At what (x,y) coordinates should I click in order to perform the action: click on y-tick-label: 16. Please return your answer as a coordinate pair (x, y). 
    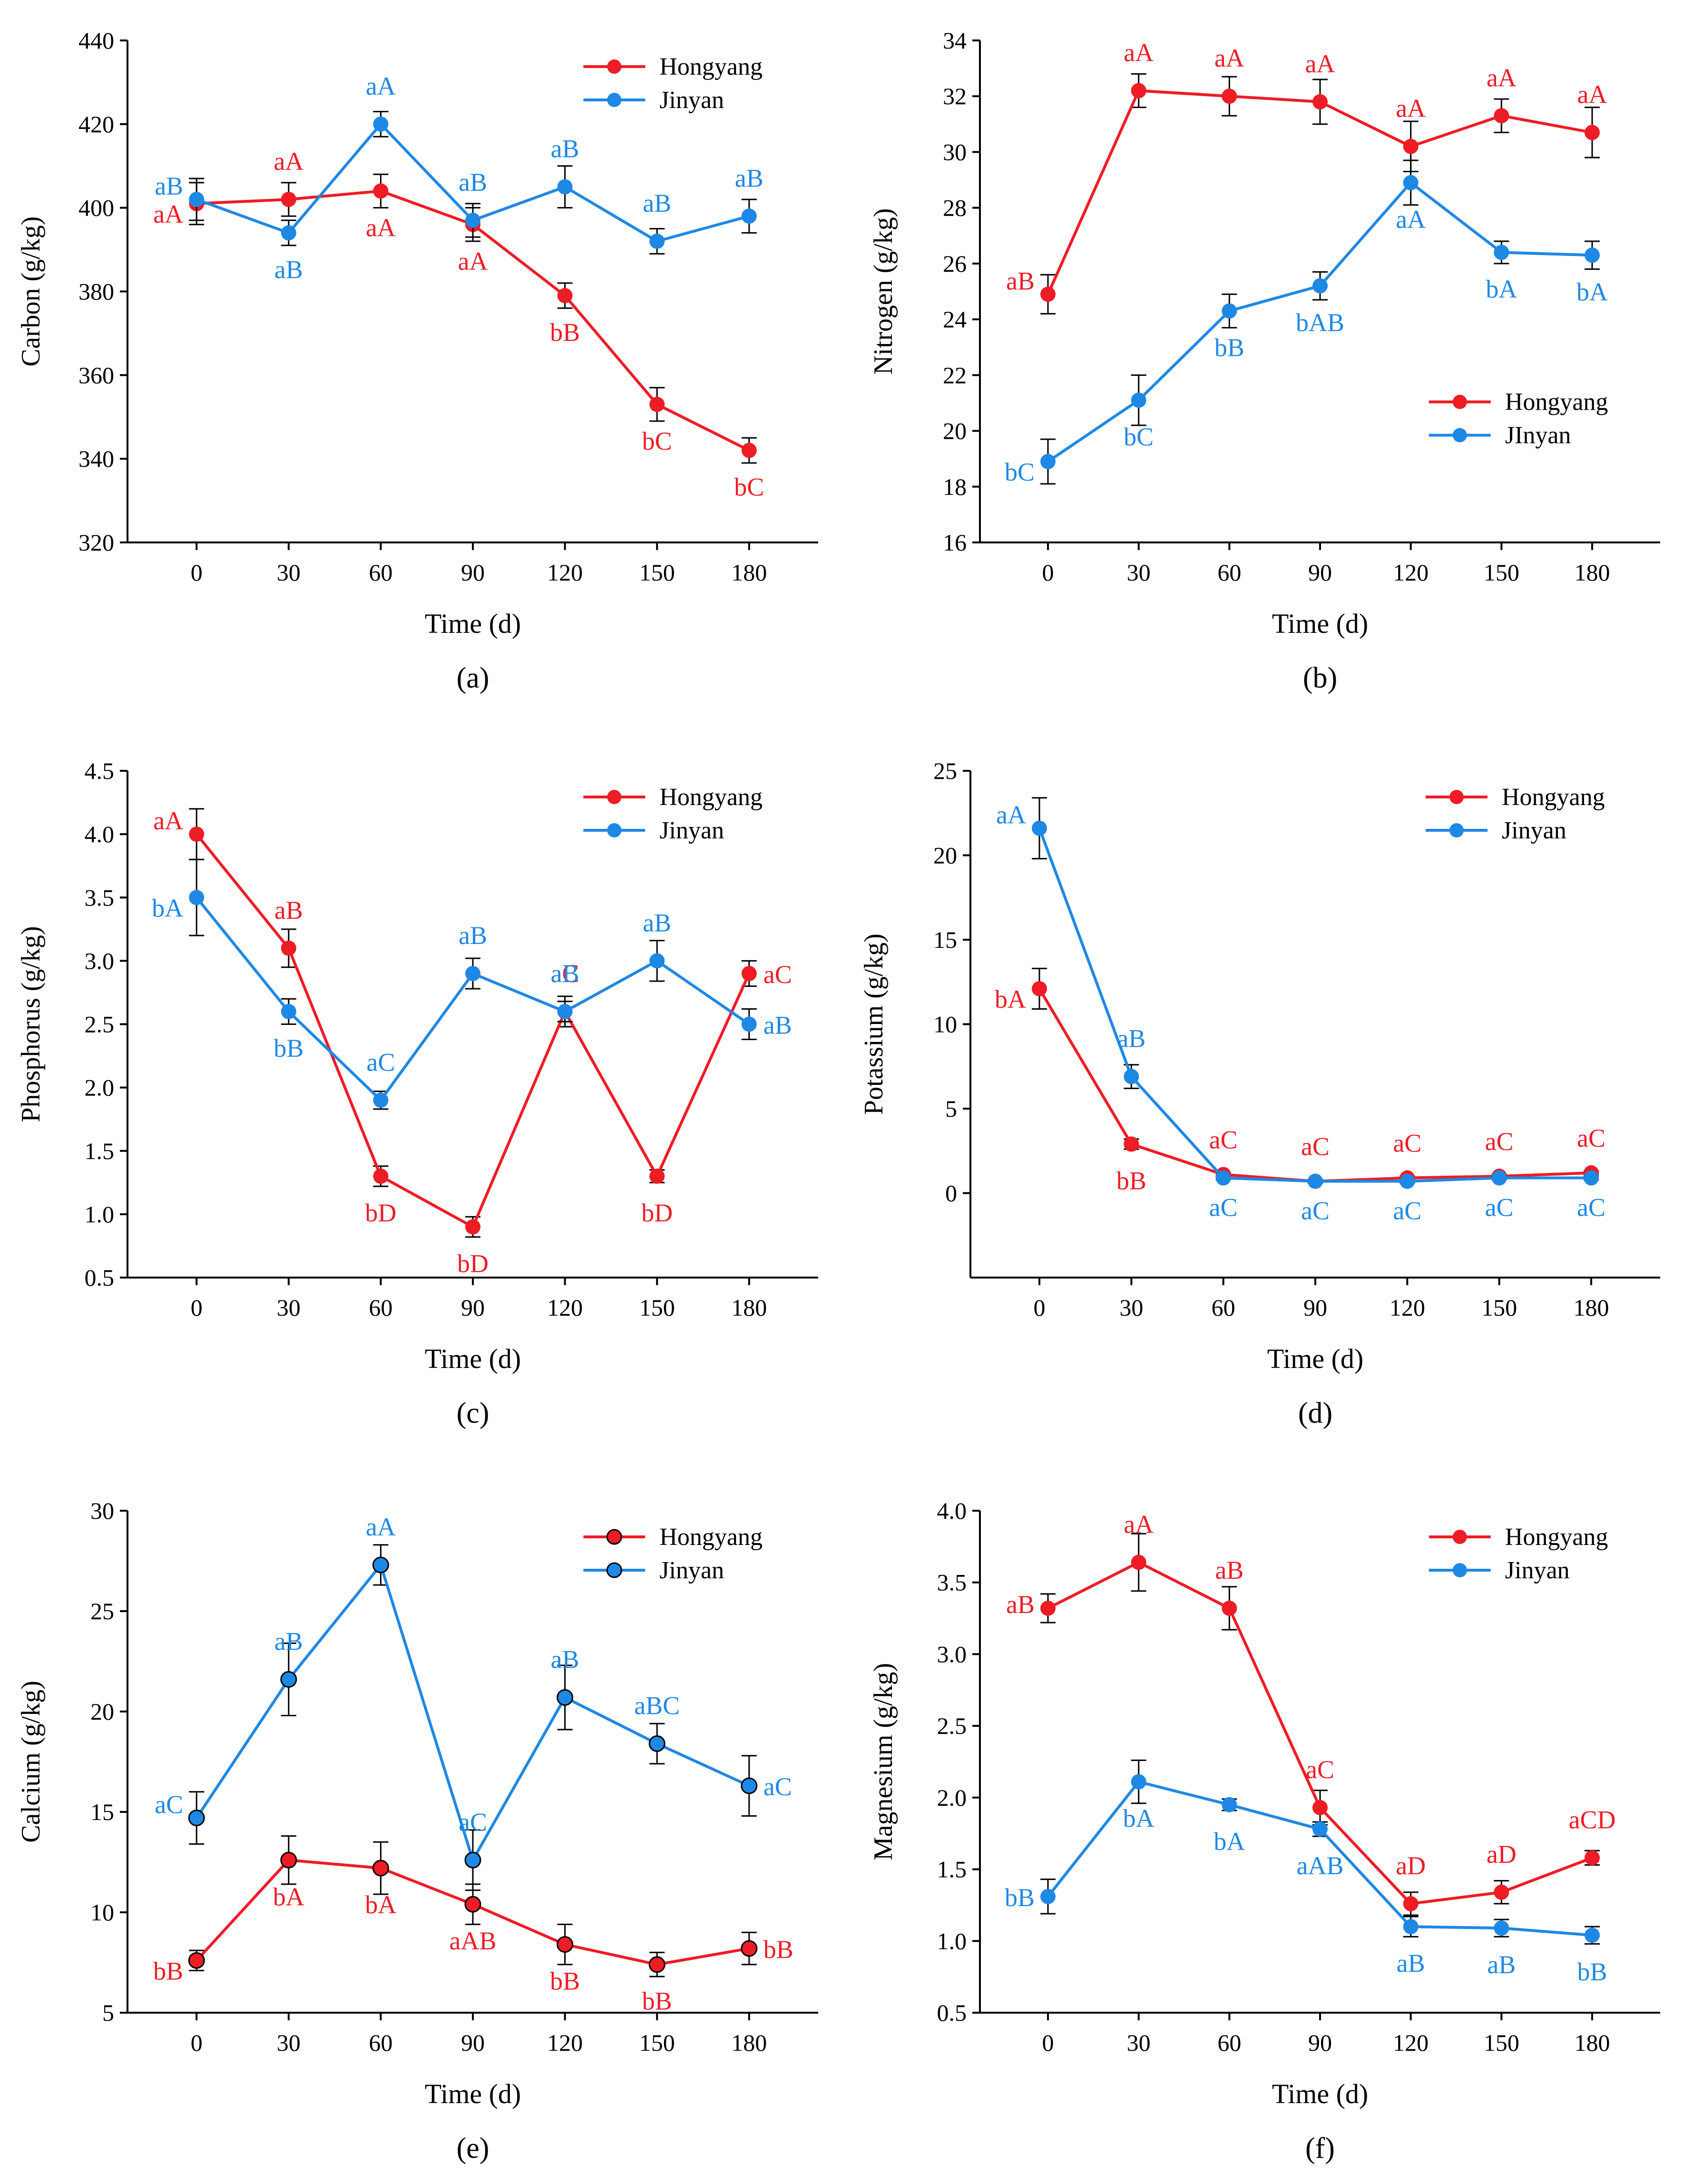
    Looking at the image, I should click on (955, 542).